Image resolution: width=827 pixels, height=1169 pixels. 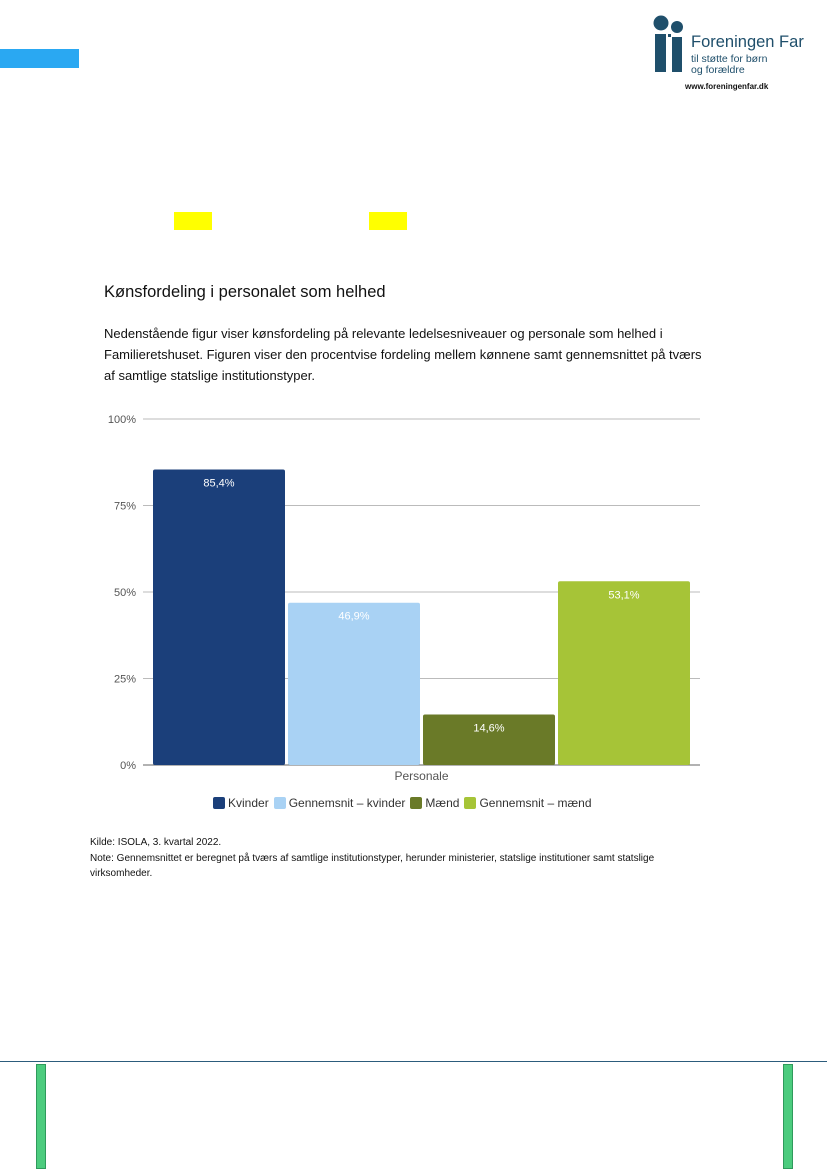 I want to click on data-label: 53,1%, so click(x=623, y=595).